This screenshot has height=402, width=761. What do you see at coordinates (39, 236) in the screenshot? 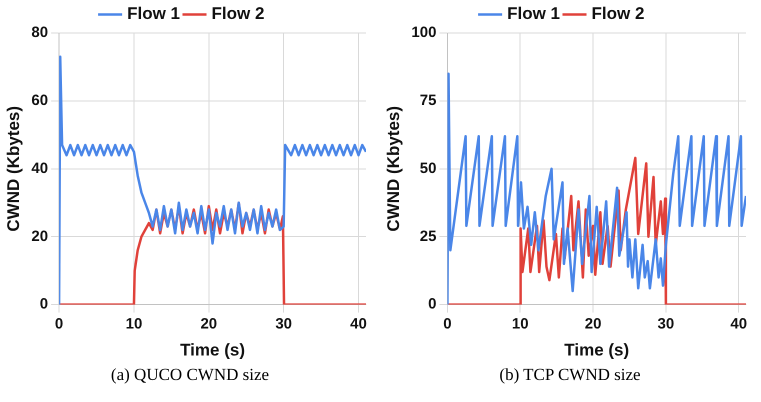
I see `y-tick-label: 20` at bounding box center [39, 236].